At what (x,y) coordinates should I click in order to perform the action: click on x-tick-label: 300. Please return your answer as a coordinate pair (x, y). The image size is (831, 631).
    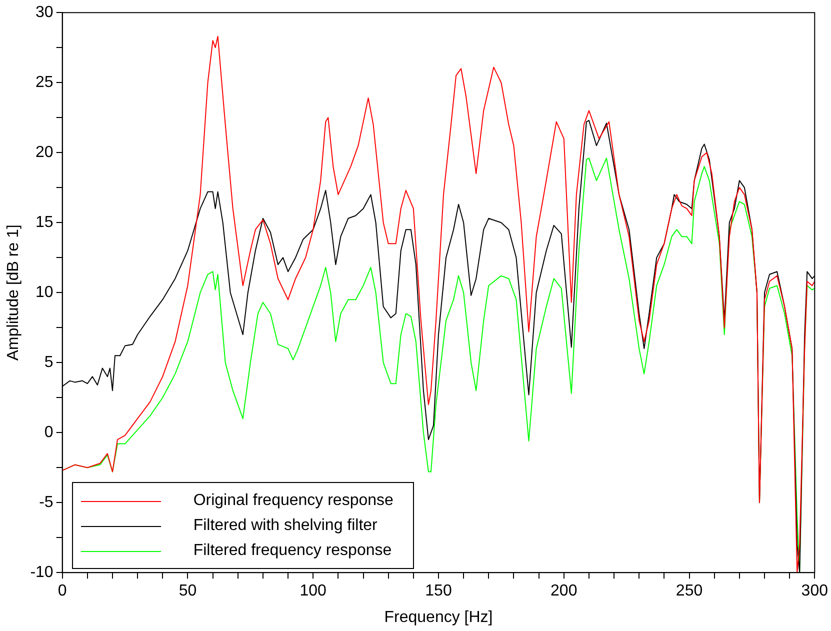
    Looking at the image, I should click on (814, 591).